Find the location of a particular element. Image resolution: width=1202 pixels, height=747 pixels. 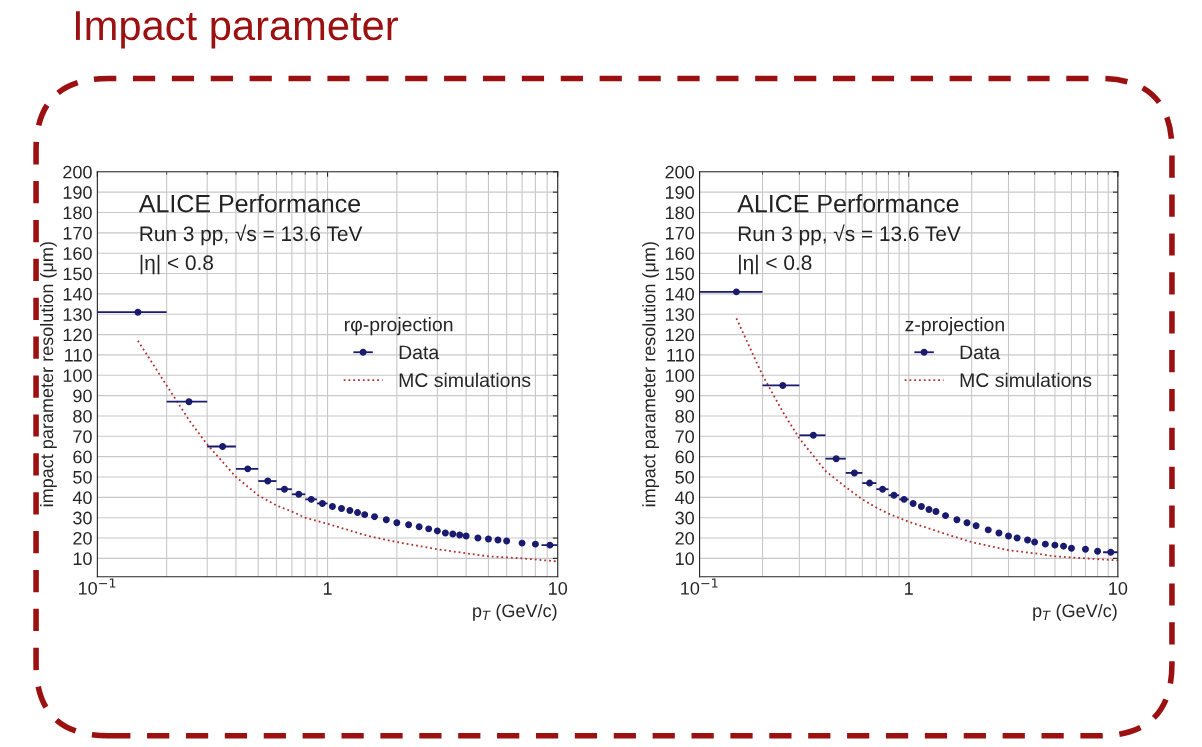

legend-title: rφ-projection is located at coordinates (398, 326).